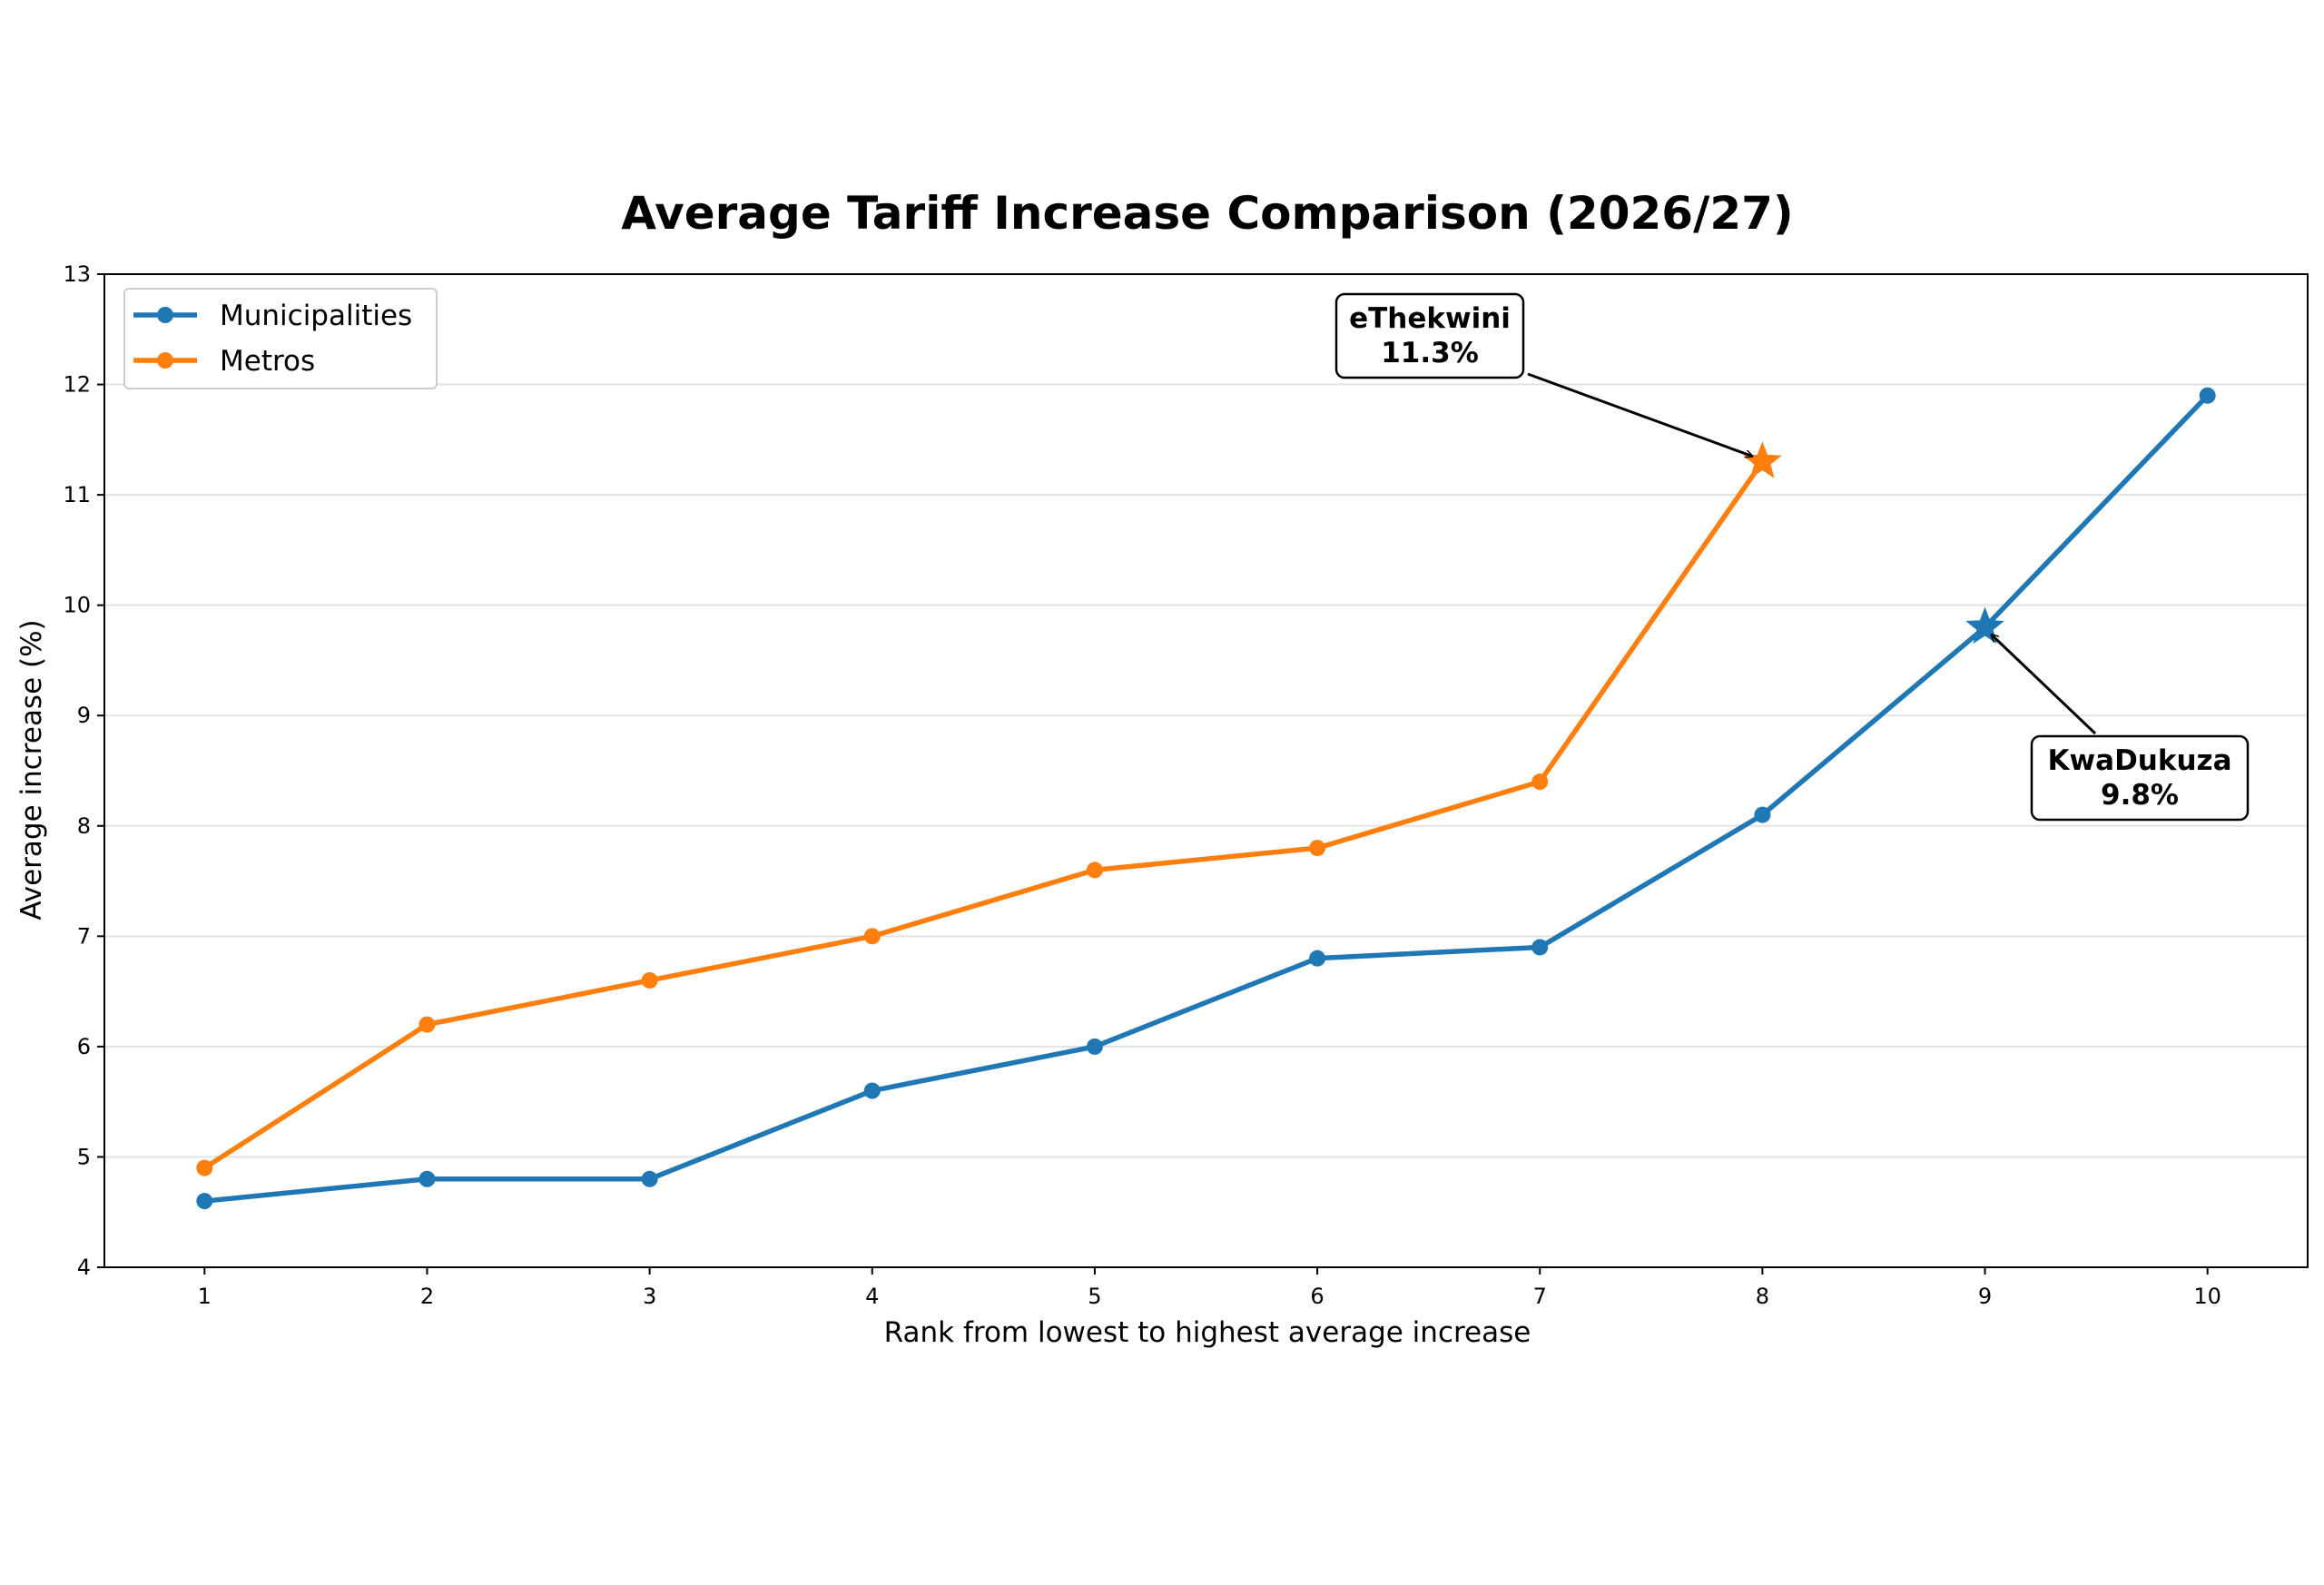 Image resolution: width=2324 pixels, height=1585 pixels. Describe the element at coordinates (1430, 318) in the screenshot. I see `annotation-label: eThekwini` at that location.